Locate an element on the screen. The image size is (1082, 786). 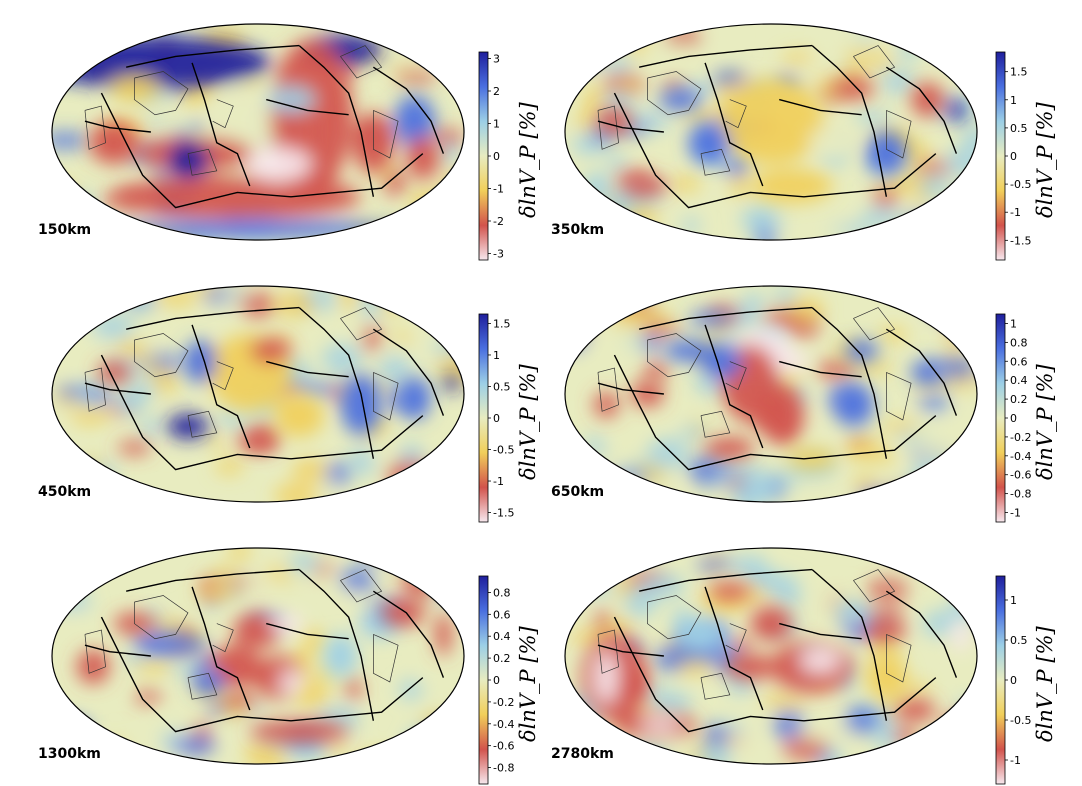
colorbar-tick-label: 0.6 is located at coordinates (502, 614).